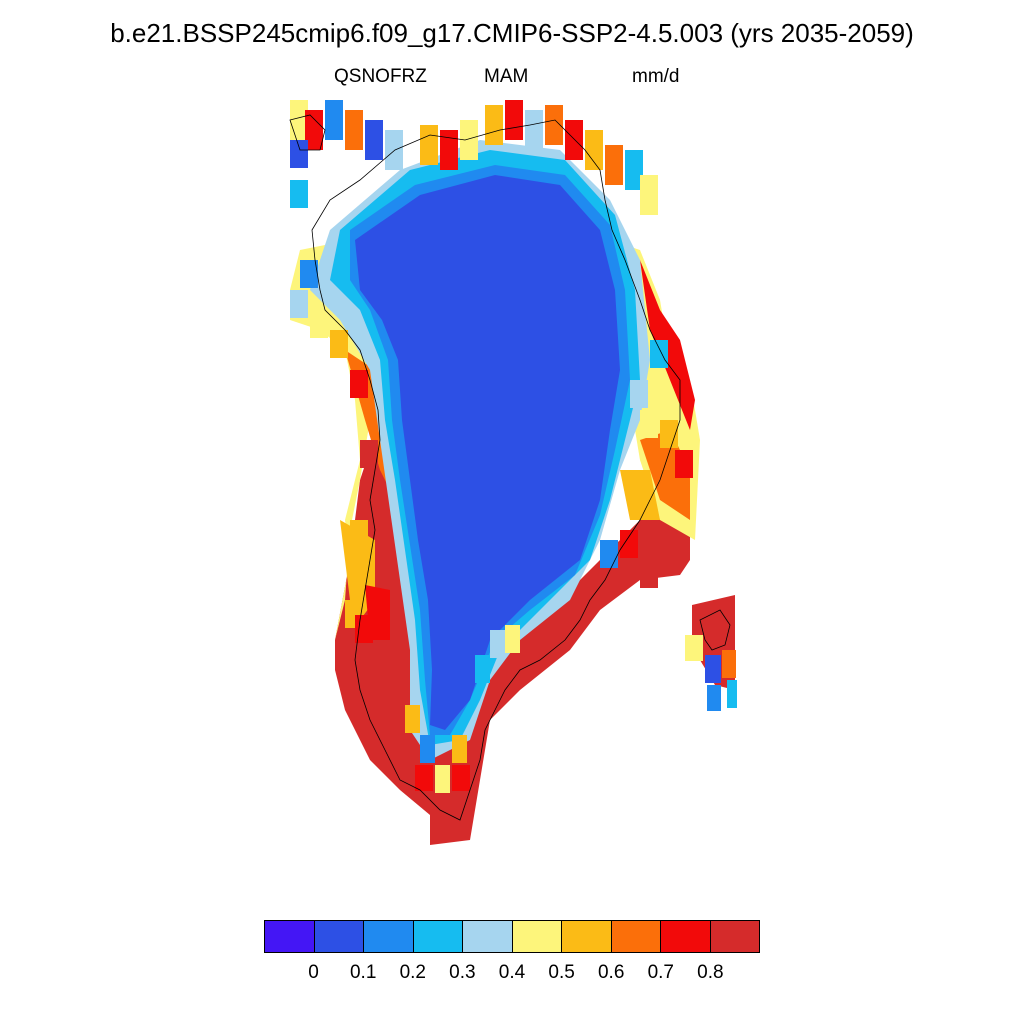 The height and width of the screenshot is (1024, 1024). I want to click on colorbar-tick-label: 0.5, so click(561, 972).